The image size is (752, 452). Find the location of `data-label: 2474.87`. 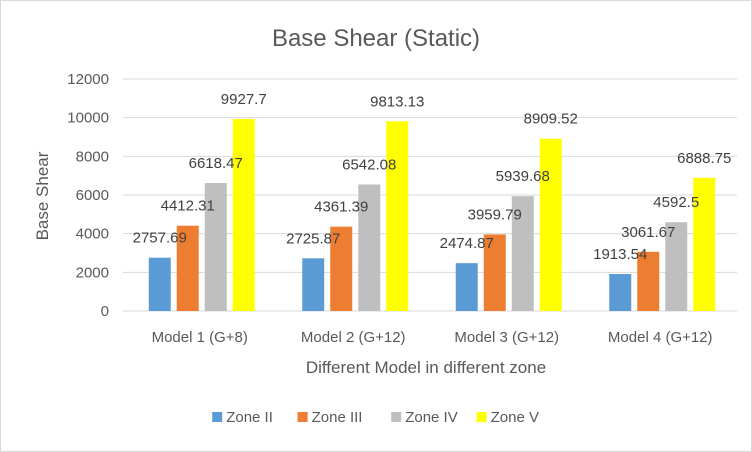

data-label: 2474.87 is located at coordinates (467, 243).